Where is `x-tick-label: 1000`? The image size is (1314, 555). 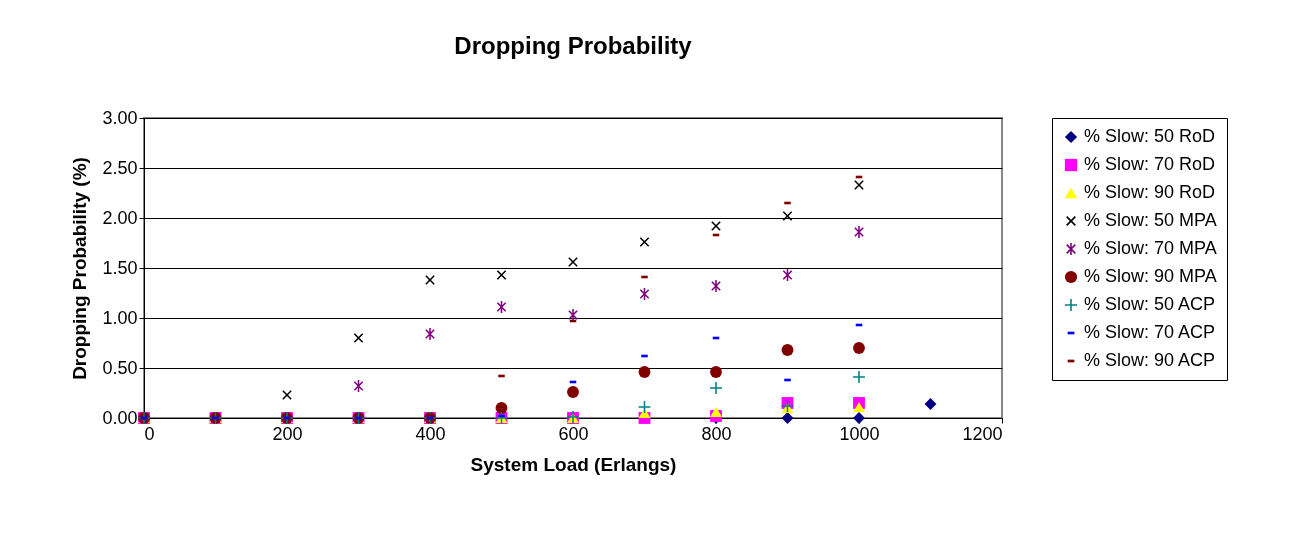
x-tick-label: 1000 is located at coordinates (859, 433).